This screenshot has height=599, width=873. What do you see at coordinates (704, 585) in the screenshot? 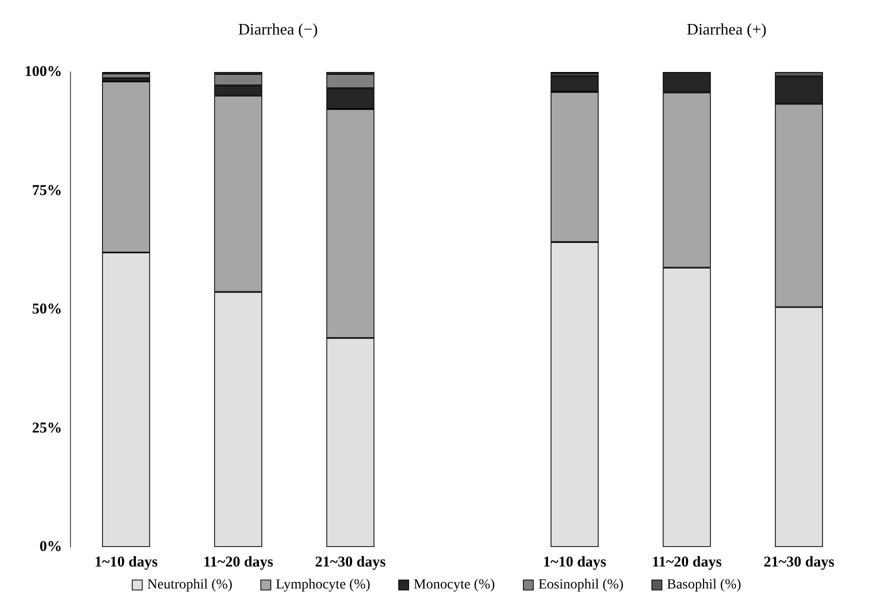
I see `legend-label: Basophil (%)` at bounding box center [704, 585].